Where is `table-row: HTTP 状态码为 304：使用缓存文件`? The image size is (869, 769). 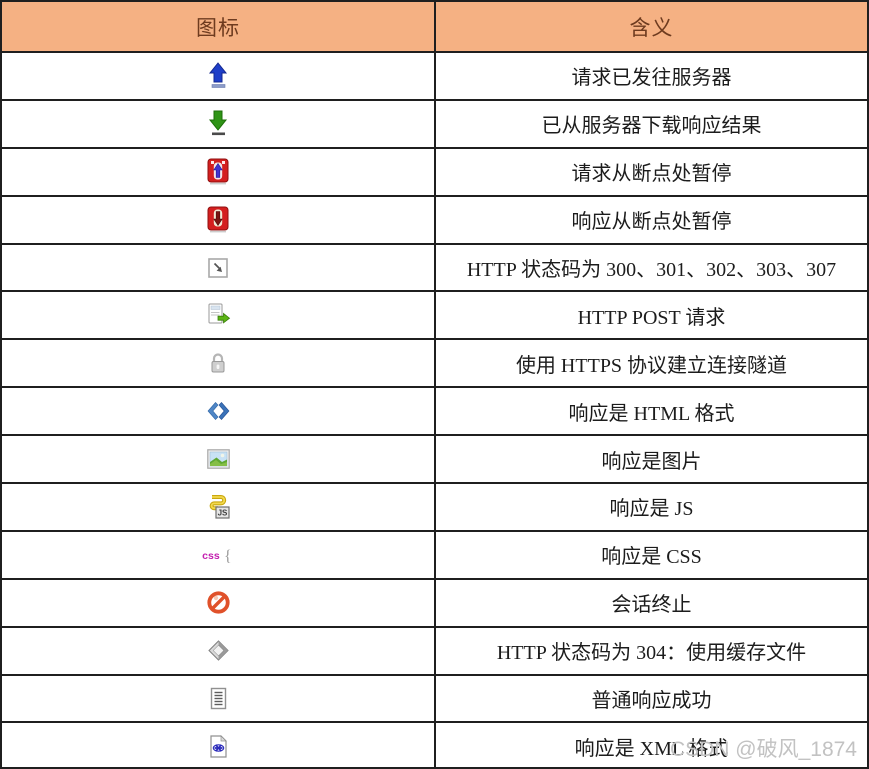
table-row: HTTP 状态码为 304：使用缓存文件 is located at coordinates (434, 649).